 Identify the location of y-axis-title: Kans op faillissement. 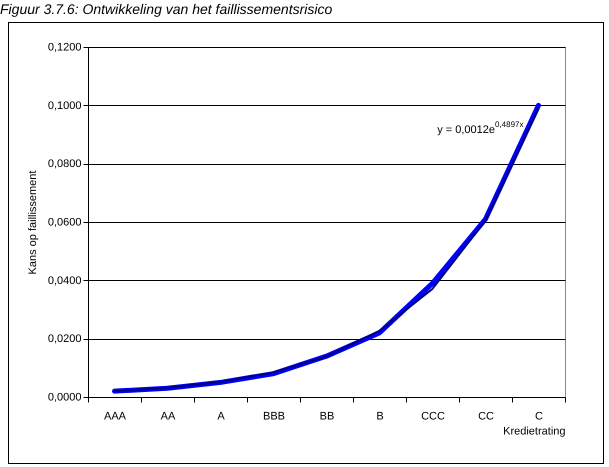
(32, 222).